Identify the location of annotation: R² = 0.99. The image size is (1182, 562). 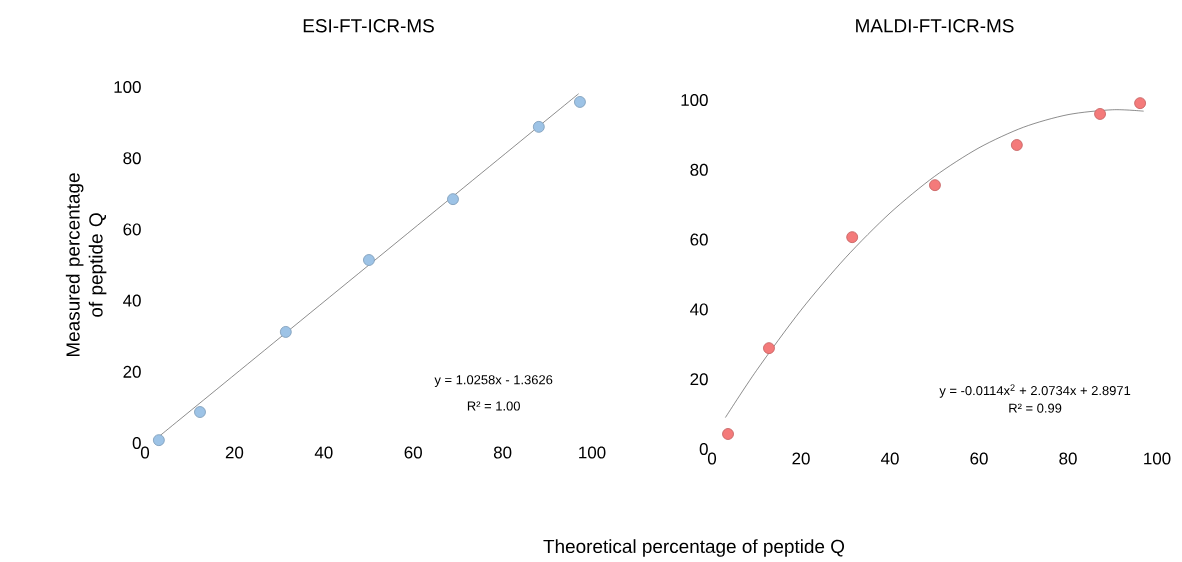
(1035, 408).